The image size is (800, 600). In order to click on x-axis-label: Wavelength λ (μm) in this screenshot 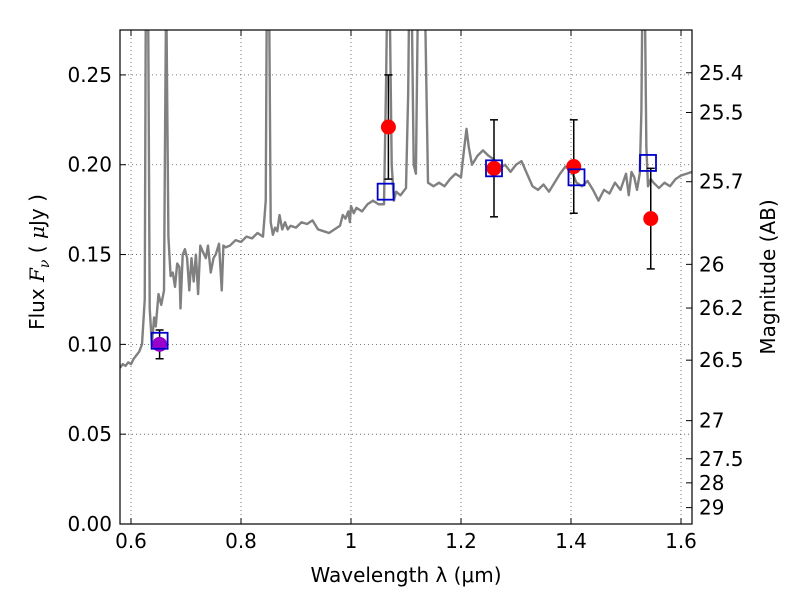, I will do `click(405, 575)`.